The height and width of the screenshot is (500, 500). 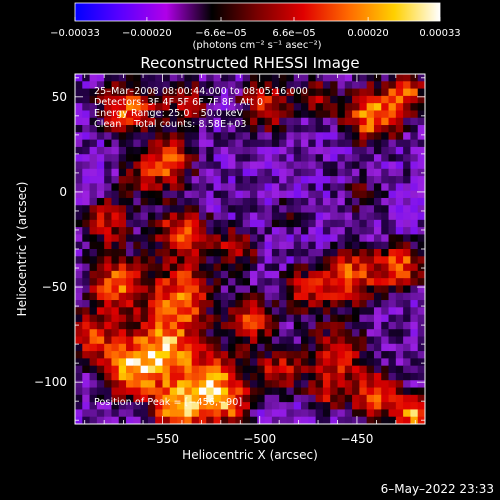 I want to click on x-tick-label: −500, so click(x=259, y=439).